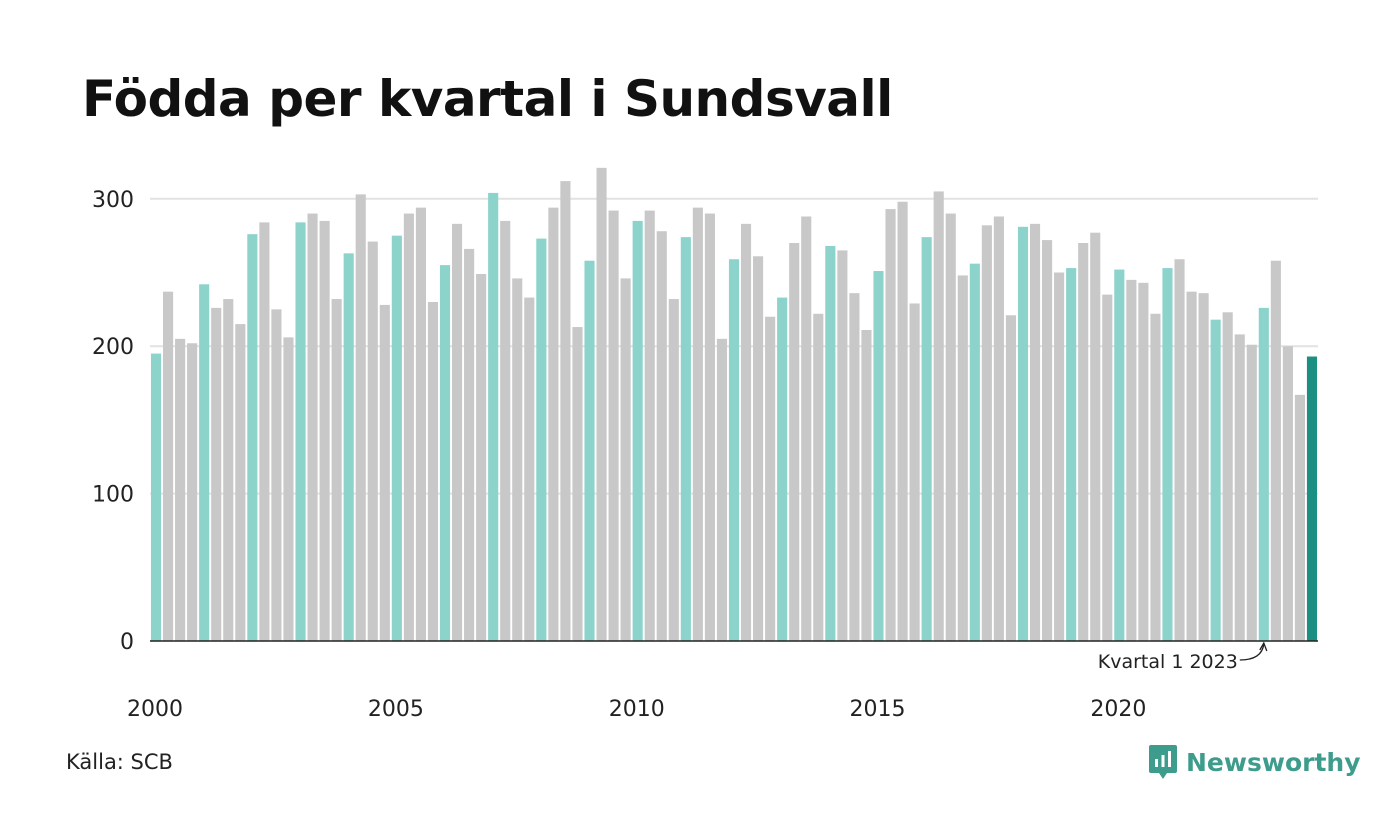  Describe the element at coordinates (1118, 709) in the screenshot. I see `x-tick-label: 2020` at that location.